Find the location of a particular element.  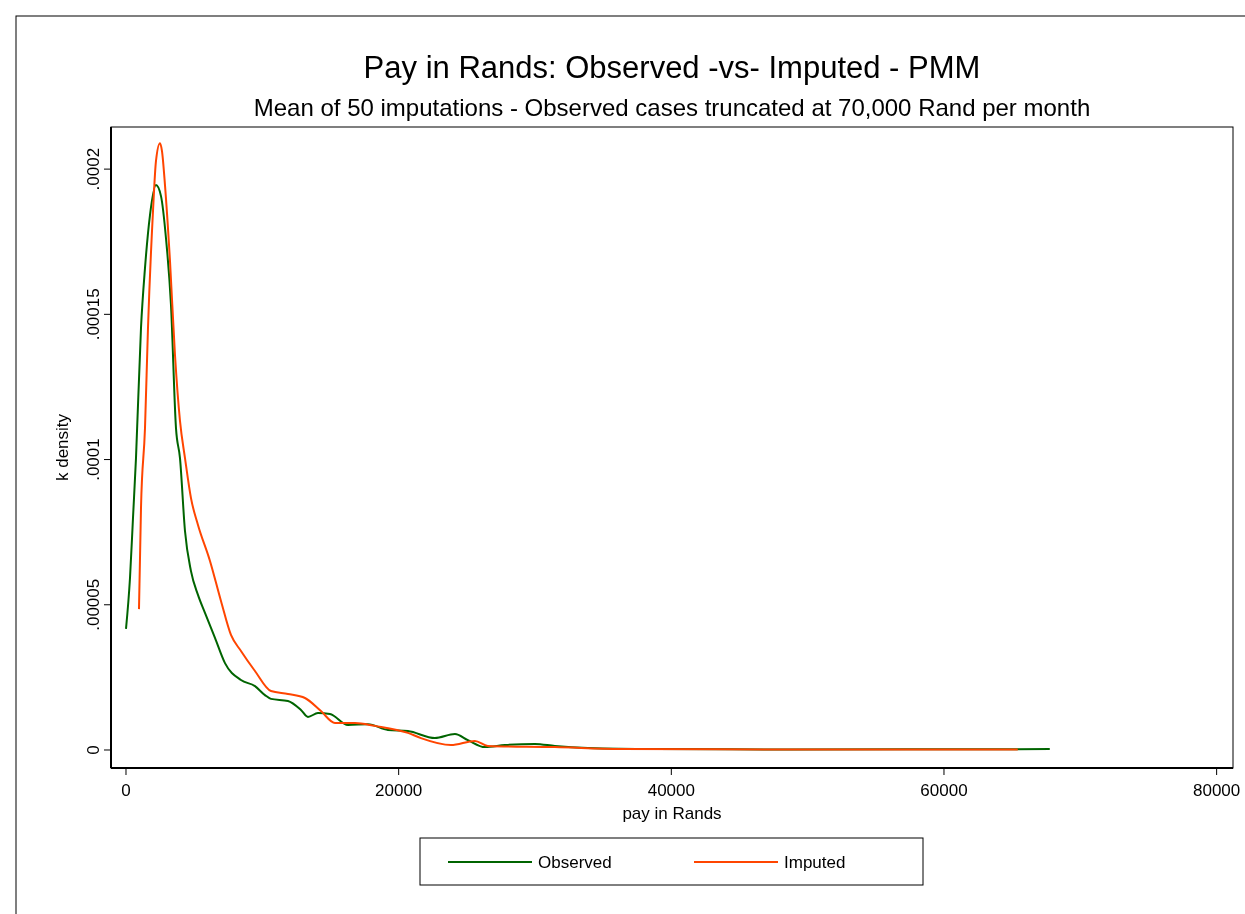

x-tick-label: 20000 is located at coordinates (399, 790).